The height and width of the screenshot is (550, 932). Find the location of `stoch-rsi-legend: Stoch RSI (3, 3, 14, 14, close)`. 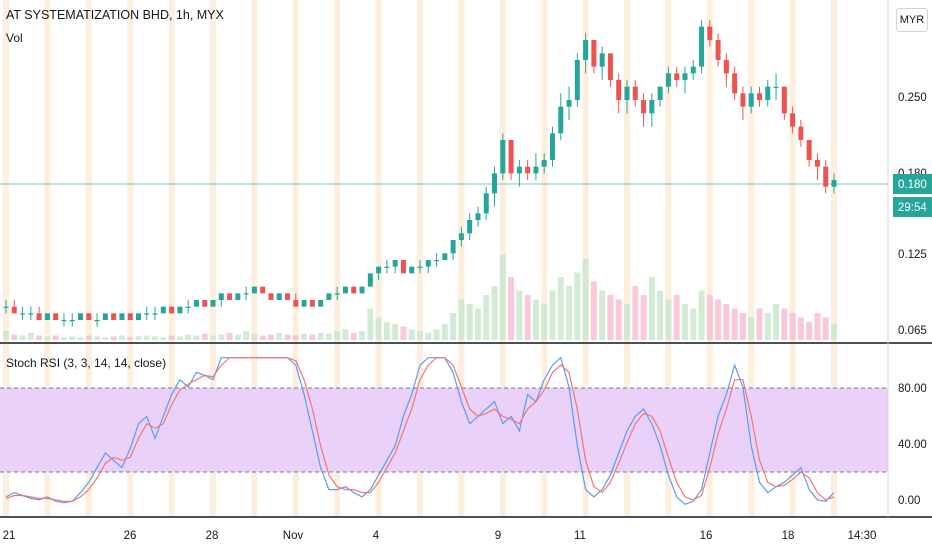

stoch-rsi-legend: Stoch RSI (3, 3, 14, 14, close) is located at coordinates (86, 363).